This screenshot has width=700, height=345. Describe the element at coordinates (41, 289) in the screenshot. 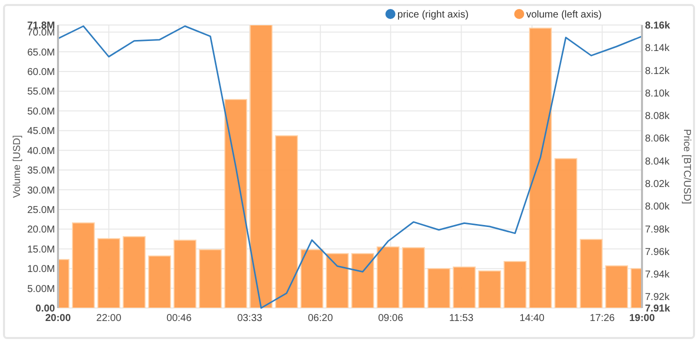

I see `y-tick-label: 5.00M` at that location.